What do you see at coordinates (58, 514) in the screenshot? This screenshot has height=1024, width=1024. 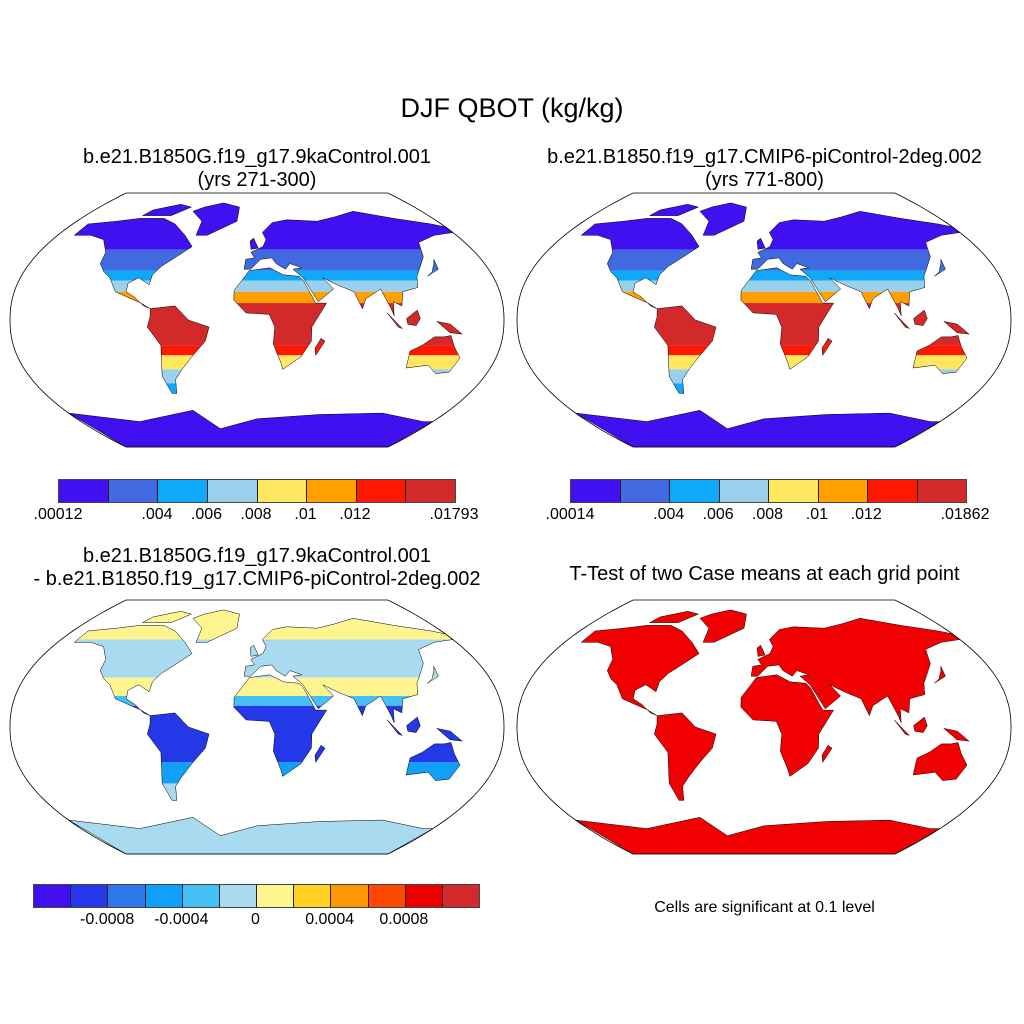 I see `colorbar-tick-label: .00012` at bounding box center [58, 514].